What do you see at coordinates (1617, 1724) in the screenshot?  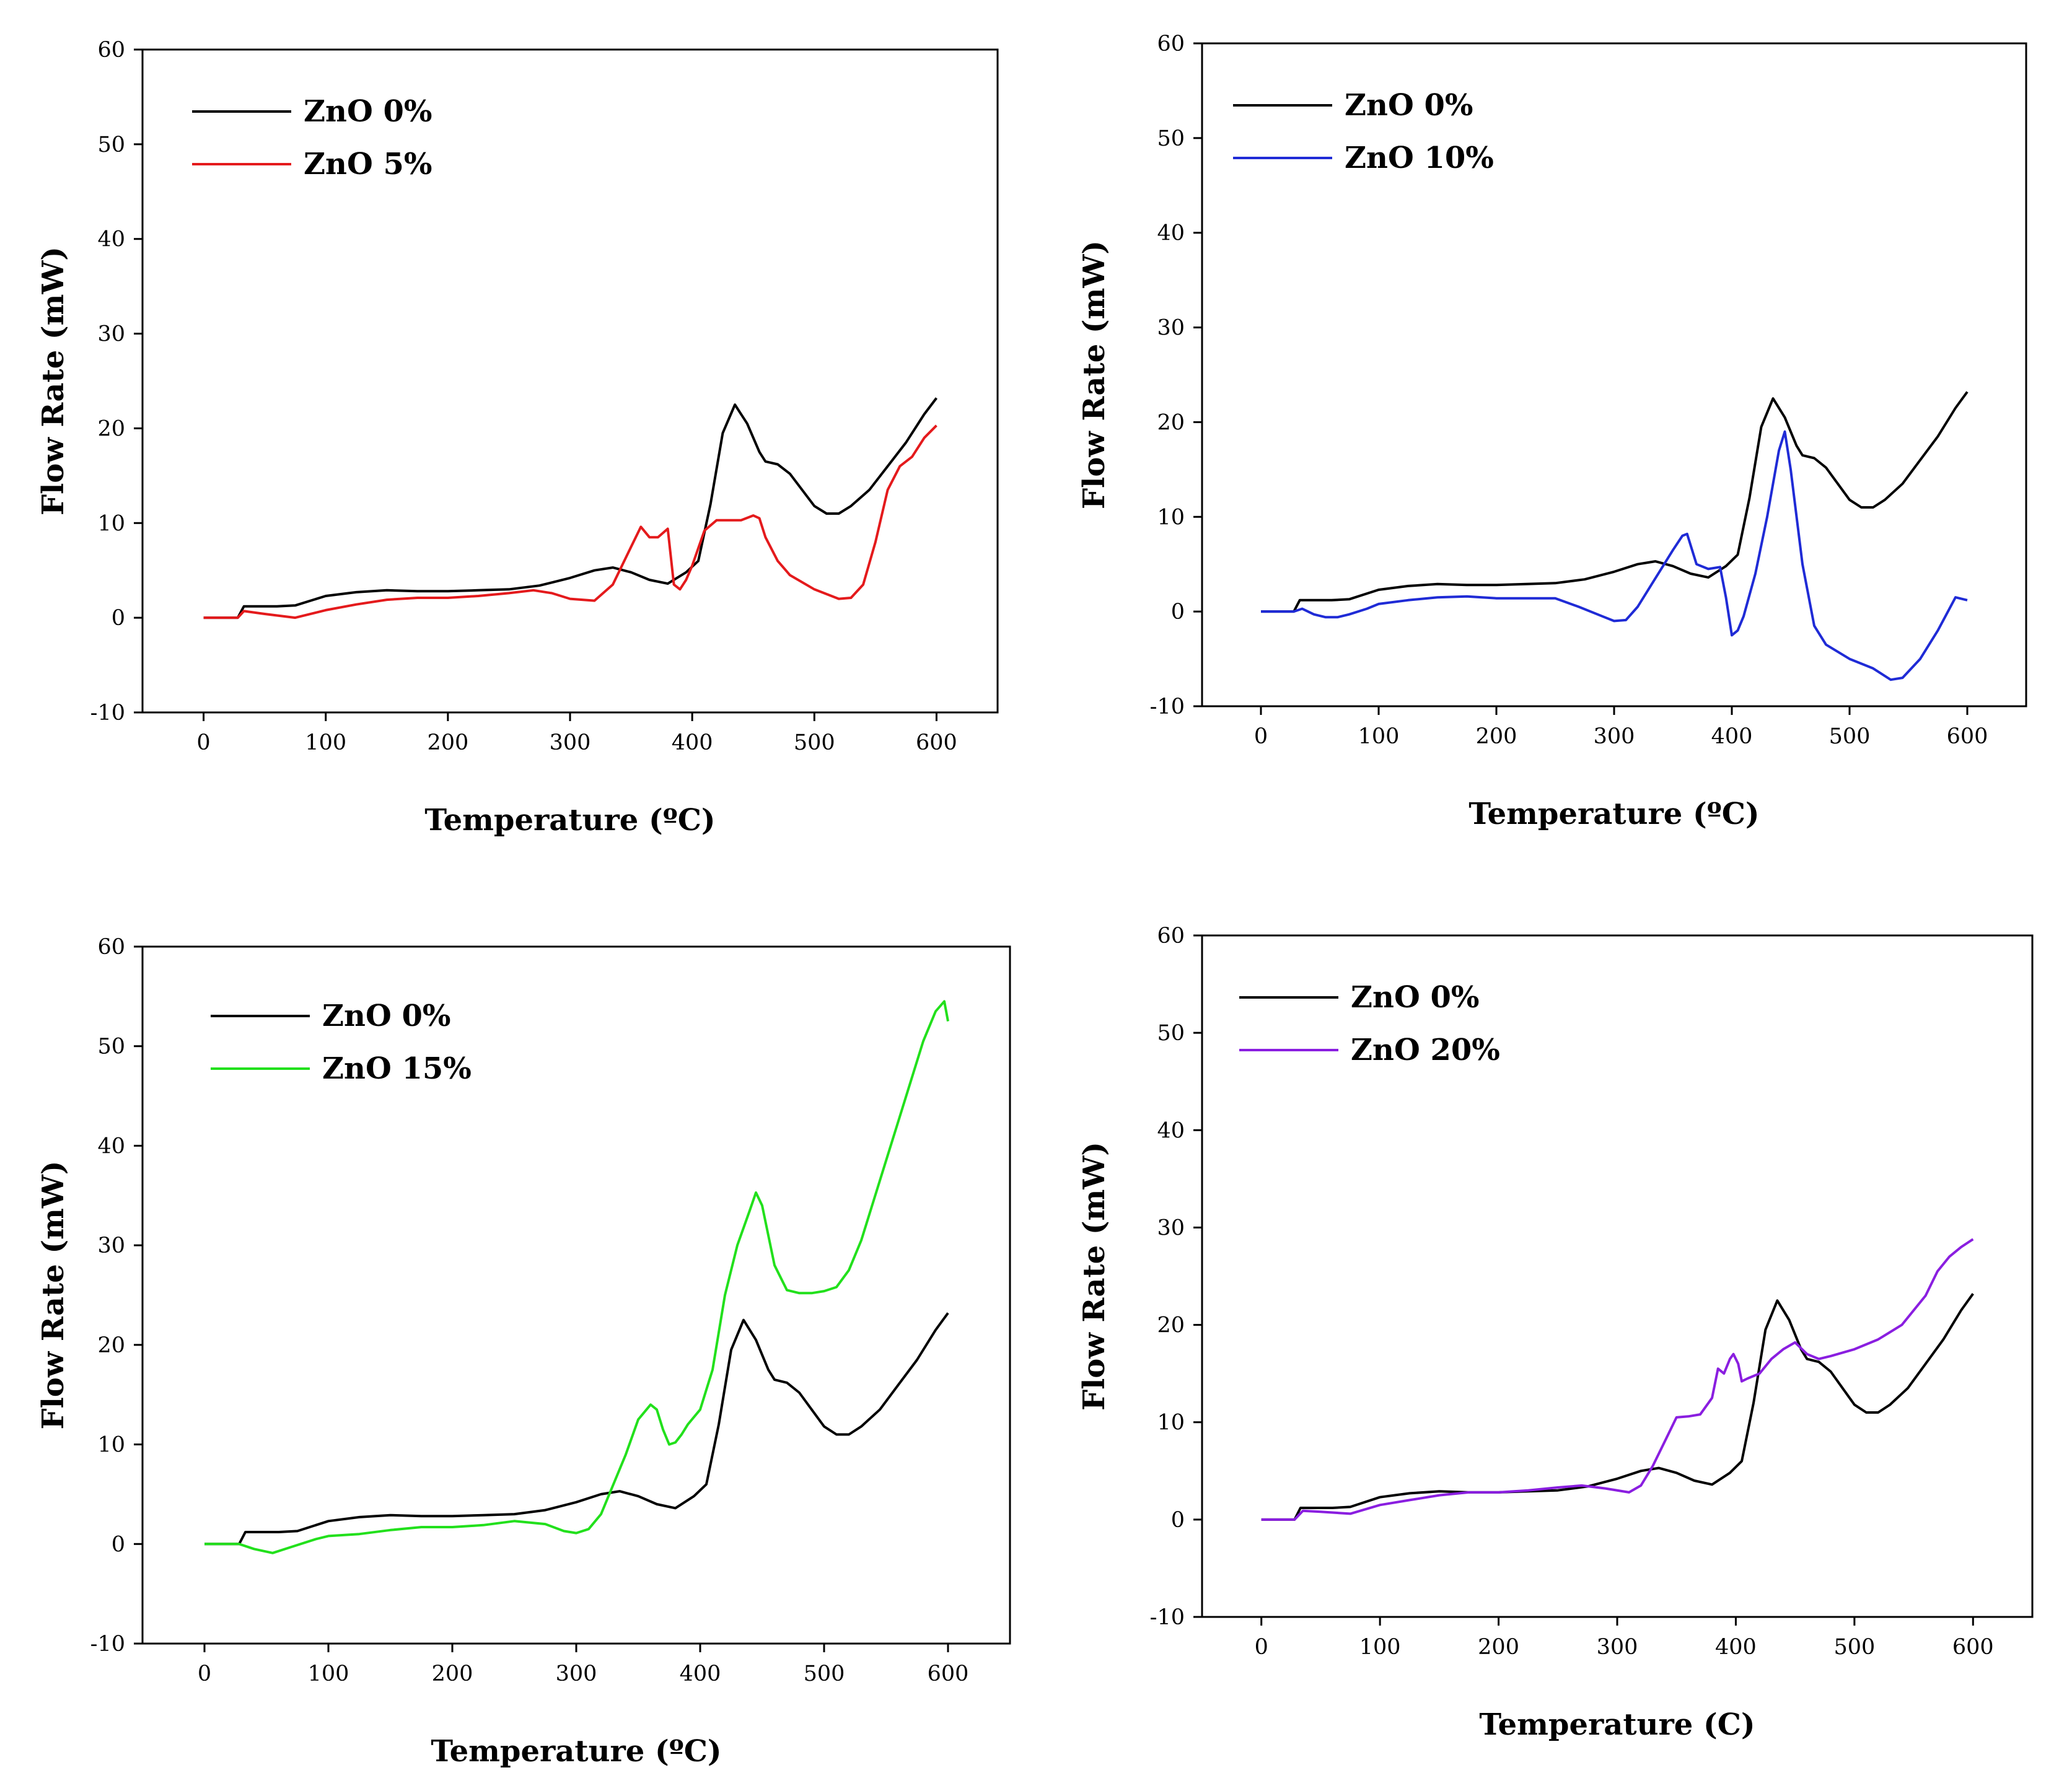 I see `x-axis-title: Temperature (C)` at bounding box center [1617, 1724].